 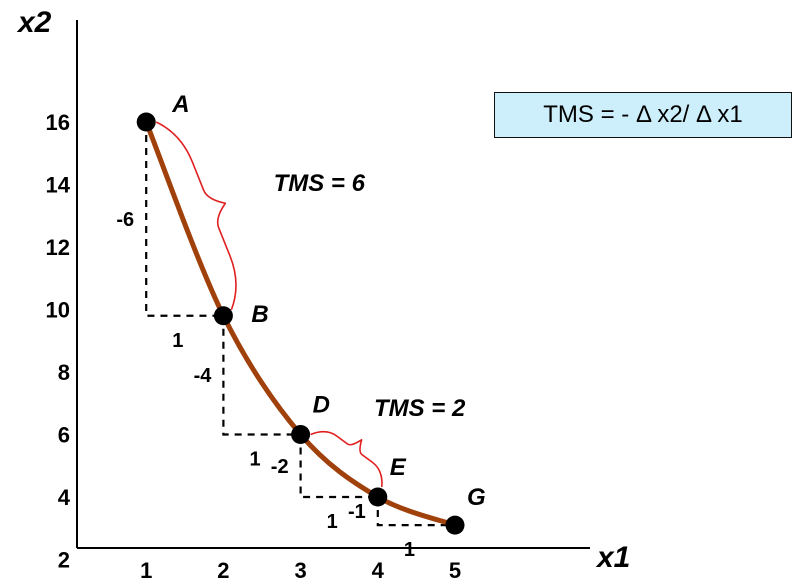 What do you see at coordinates (321, 405) in the screenshot?
I see `point-label: D` at bounding box center [321, 405].